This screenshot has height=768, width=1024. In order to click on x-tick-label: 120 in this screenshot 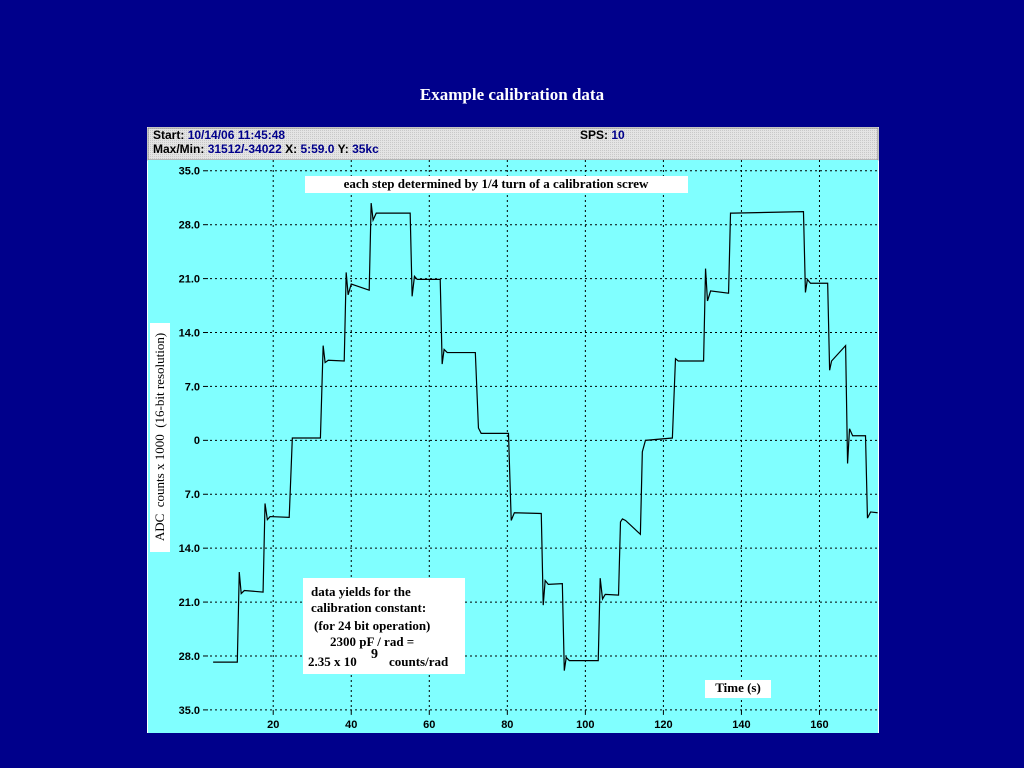, I will do `click(663, 725)`.